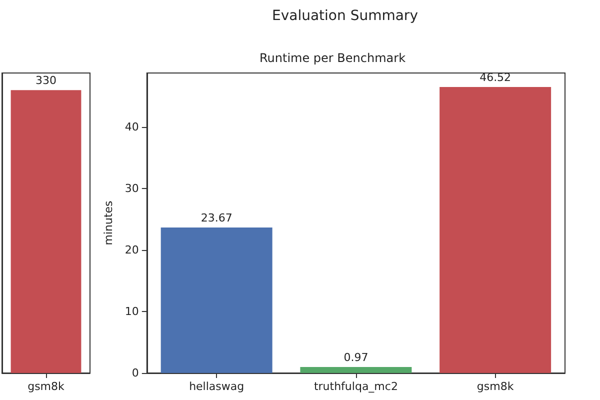  What do you see at coordinates (131, 311) in the screenshot?
I see `y-tick-label: 10` at bounding box center [131, 311].